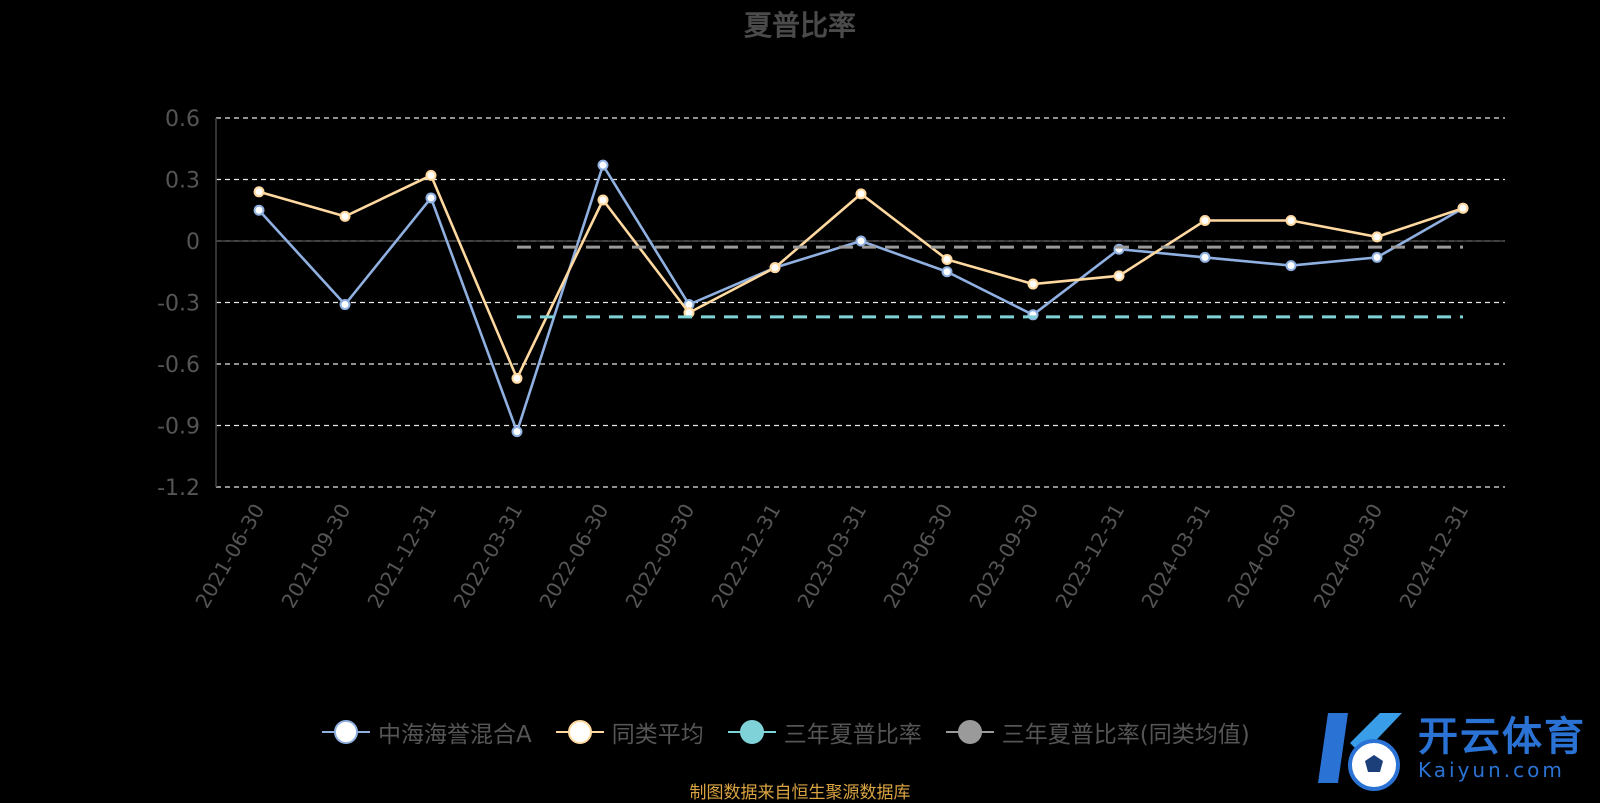 This screenshot has height=803, width=1600. Describe the element at coordinates (1003, 556) in the screenshot. I see `x-tick-label: 2023-09-30` at that location.